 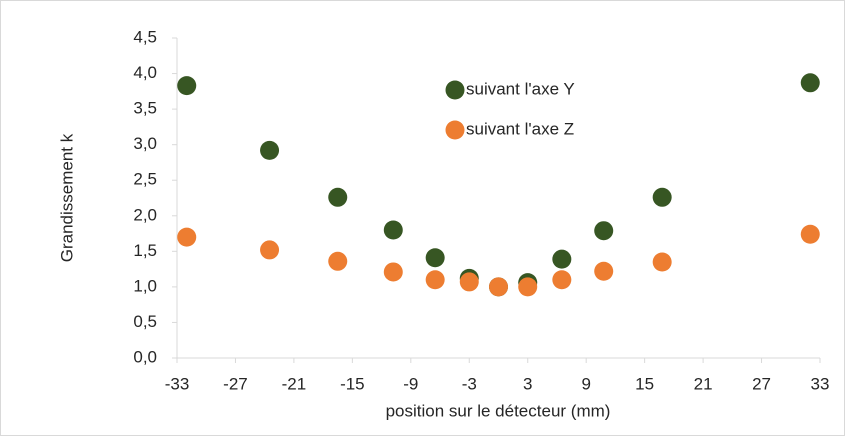 What do you see at coordinates (498, 410) in the screenshot?
I see `x-axis-title: position sur le détecteur (mm)` at bounding box center [498, 410].